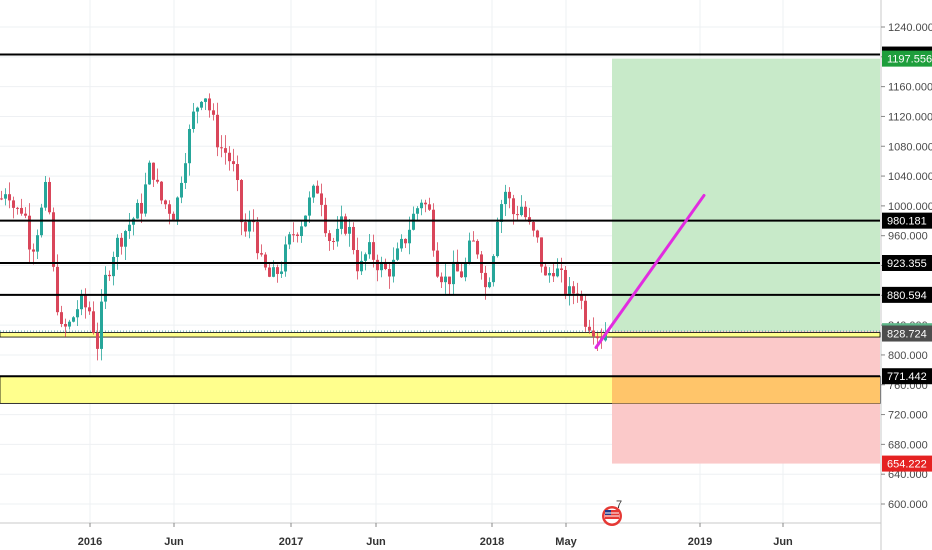 This screenshot has width=932, height=550. I want to click on time-tick-label: Jun, so click(783, 542).